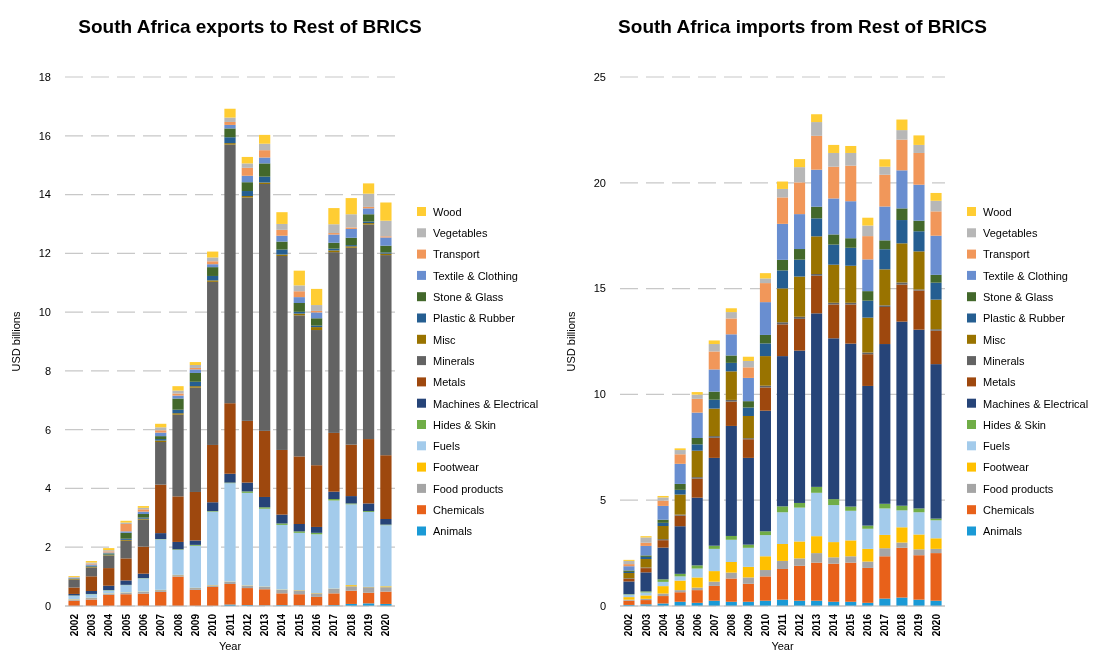  What do you see at coordinates (44, 76) in the screenshot?
I see `y-tick-label: 18` at bounding box center [44, 76].